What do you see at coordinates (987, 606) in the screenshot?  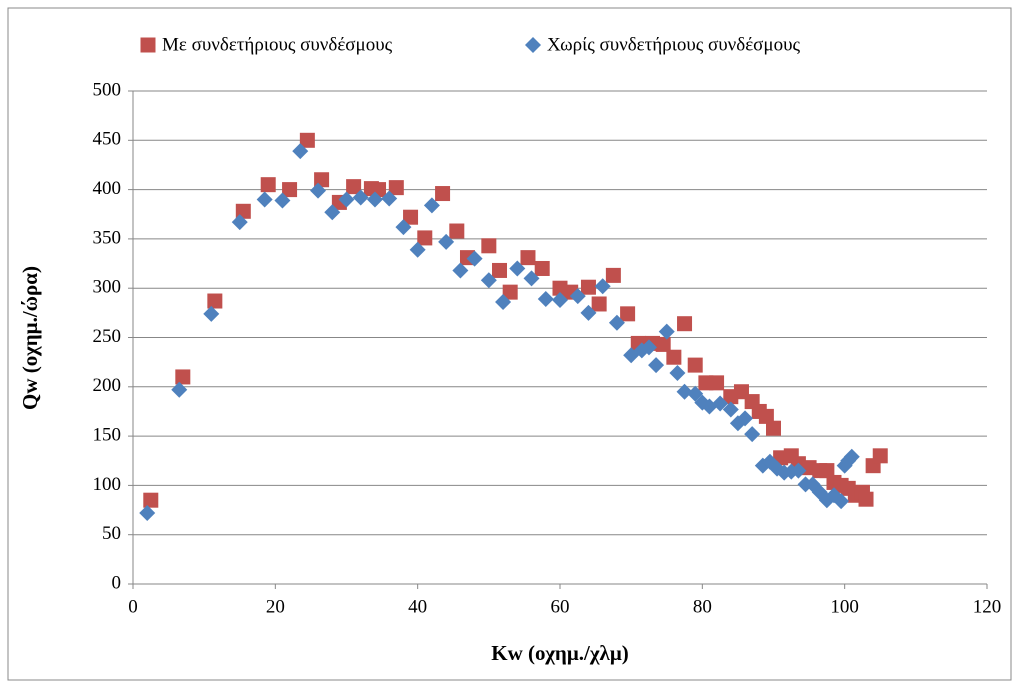 I see `x-tick-label: 120` at bounding box center [987, 606].